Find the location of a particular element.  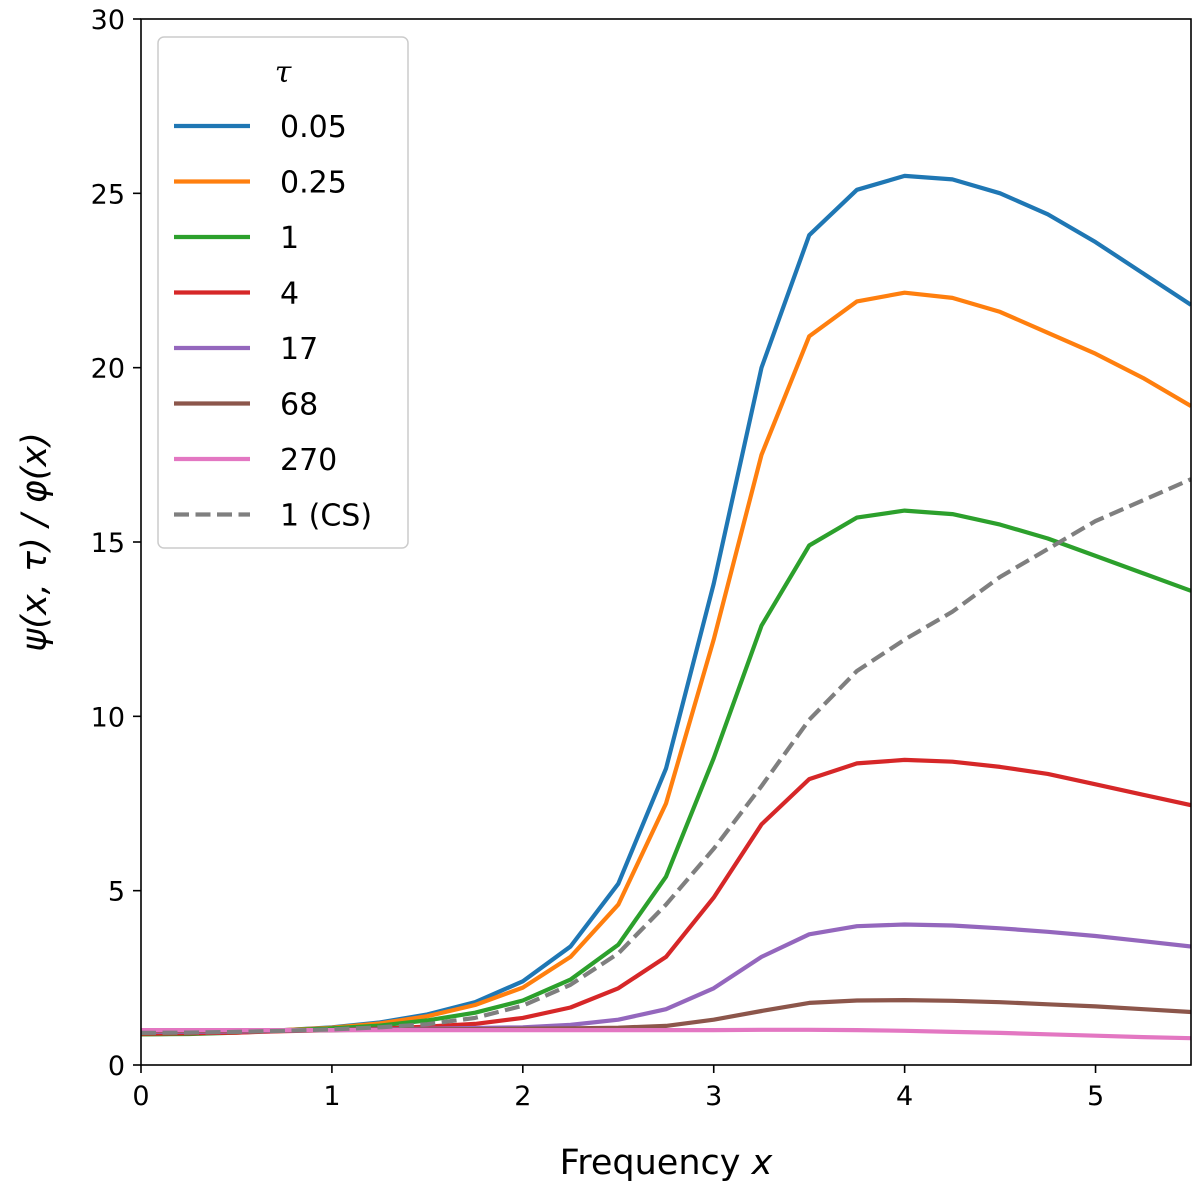

y-tick-label: 15 is located at coordinates (108, 543).